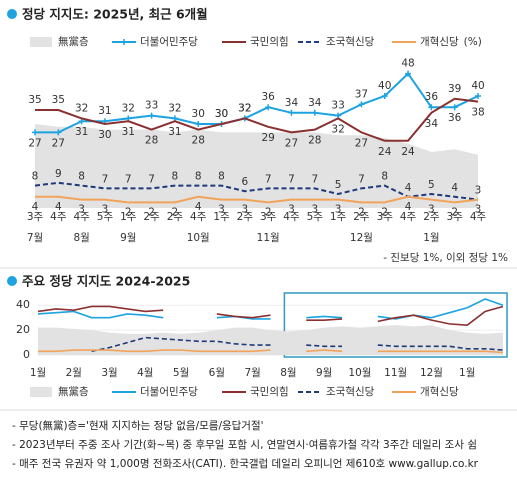  I want to click on y-tick-label: 0, so click(26, 354).